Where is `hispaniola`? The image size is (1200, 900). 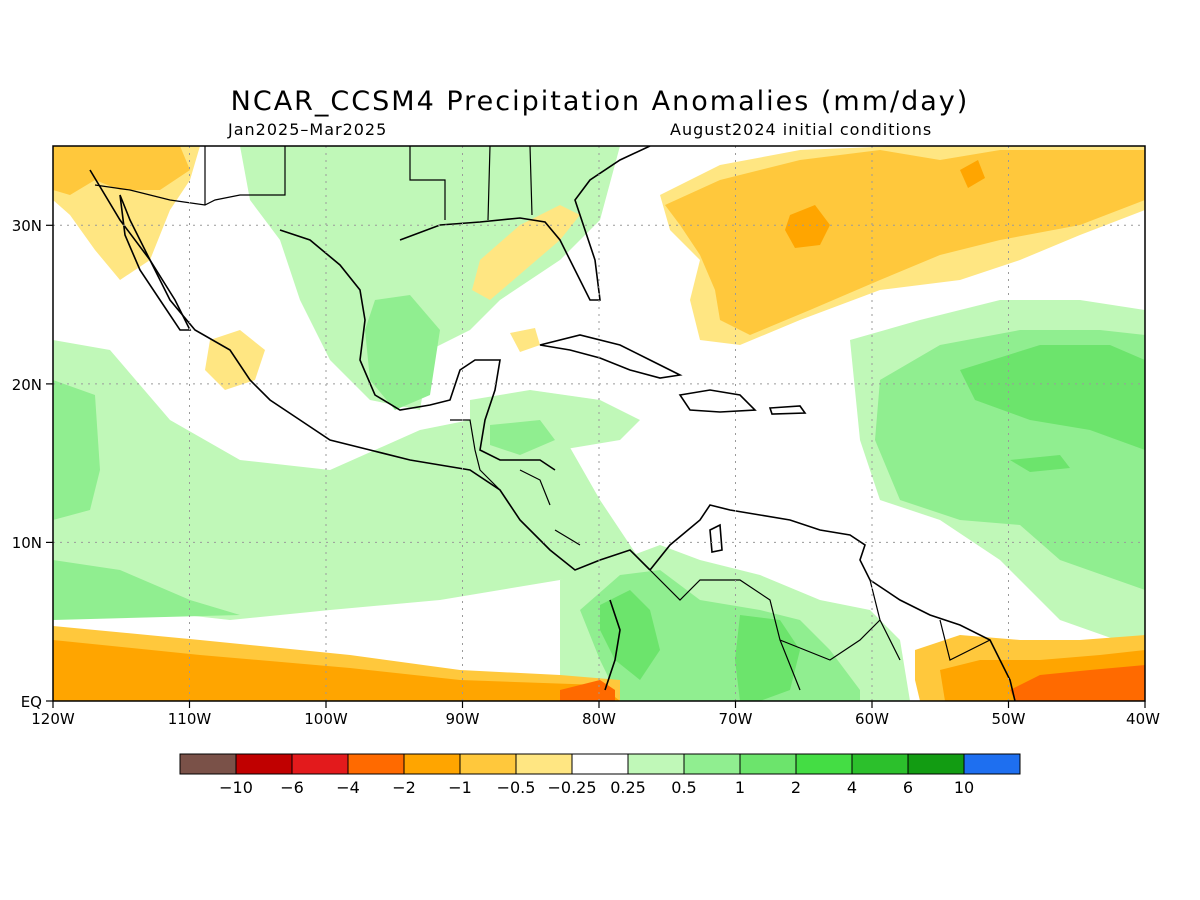 hispaniola is located at coordinates (717, 401).